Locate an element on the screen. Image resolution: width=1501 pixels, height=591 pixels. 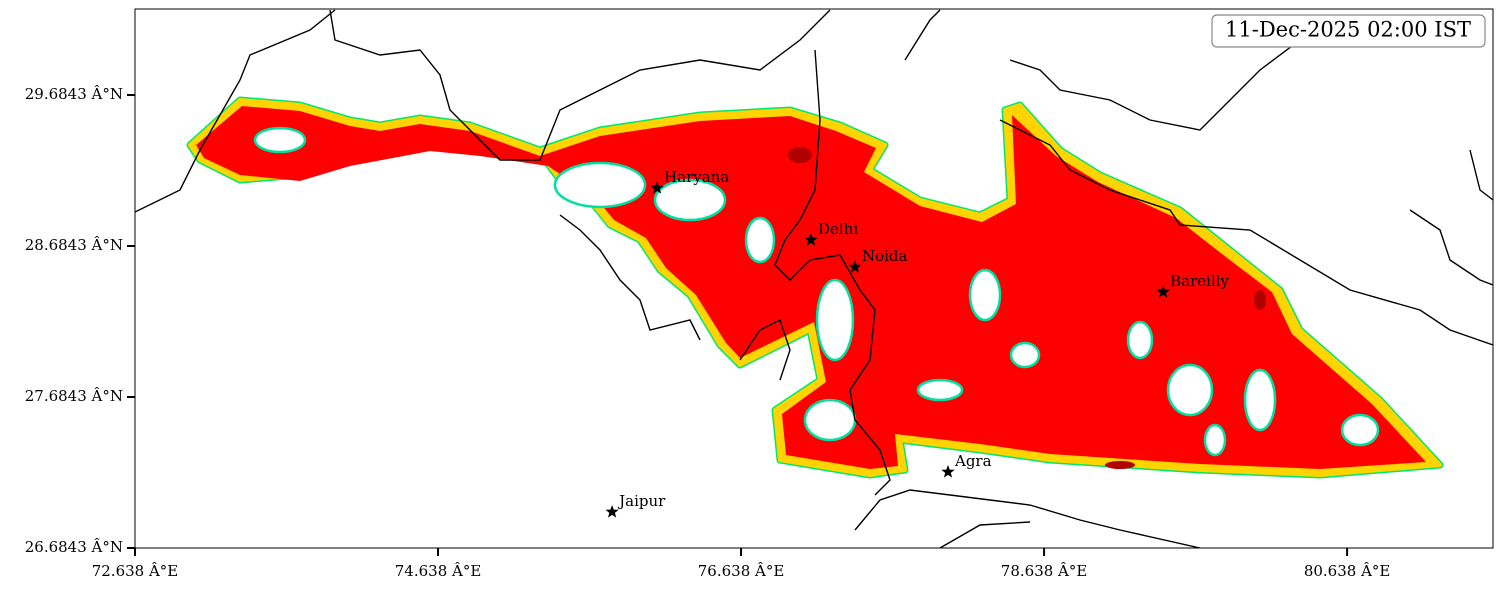
annotation: 11-Dec-2025 02:00 IST is located at coordinates (1348, 30).